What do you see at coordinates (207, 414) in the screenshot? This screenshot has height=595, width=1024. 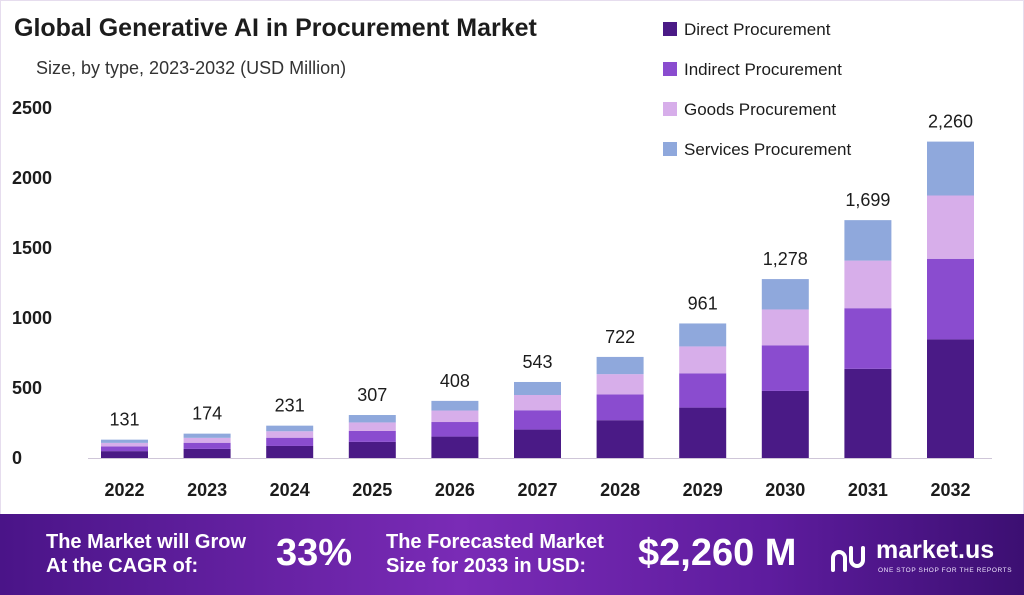 I see `bar-total-label: 174` at bounding box center [207, 414].